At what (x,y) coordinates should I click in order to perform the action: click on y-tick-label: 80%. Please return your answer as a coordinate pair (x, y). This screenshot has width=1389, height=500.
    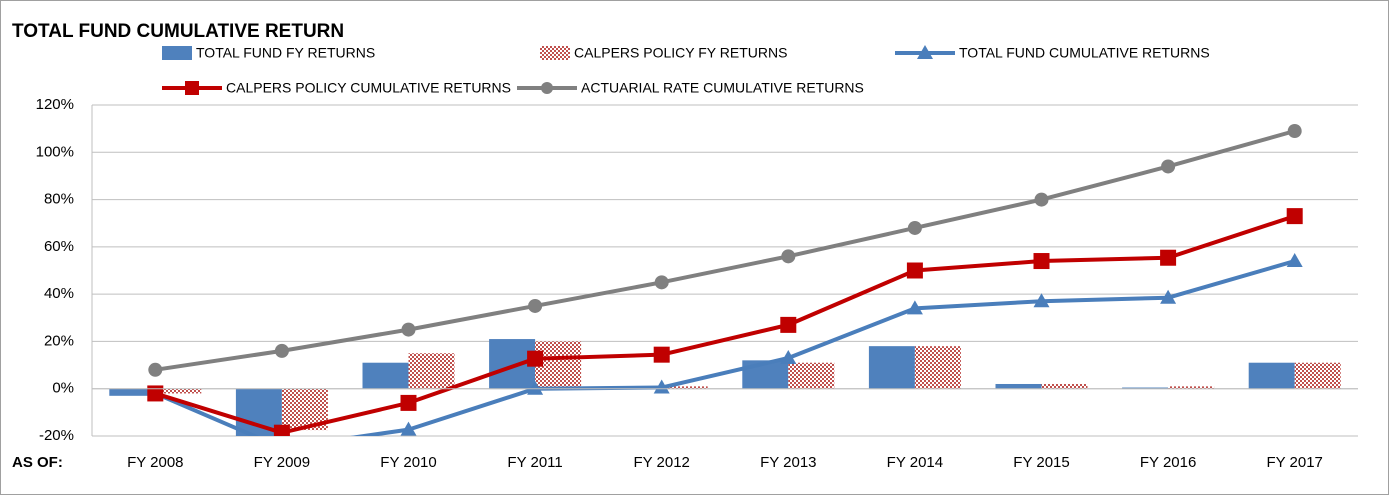
    Looking at the image, I should click on (59, 199).